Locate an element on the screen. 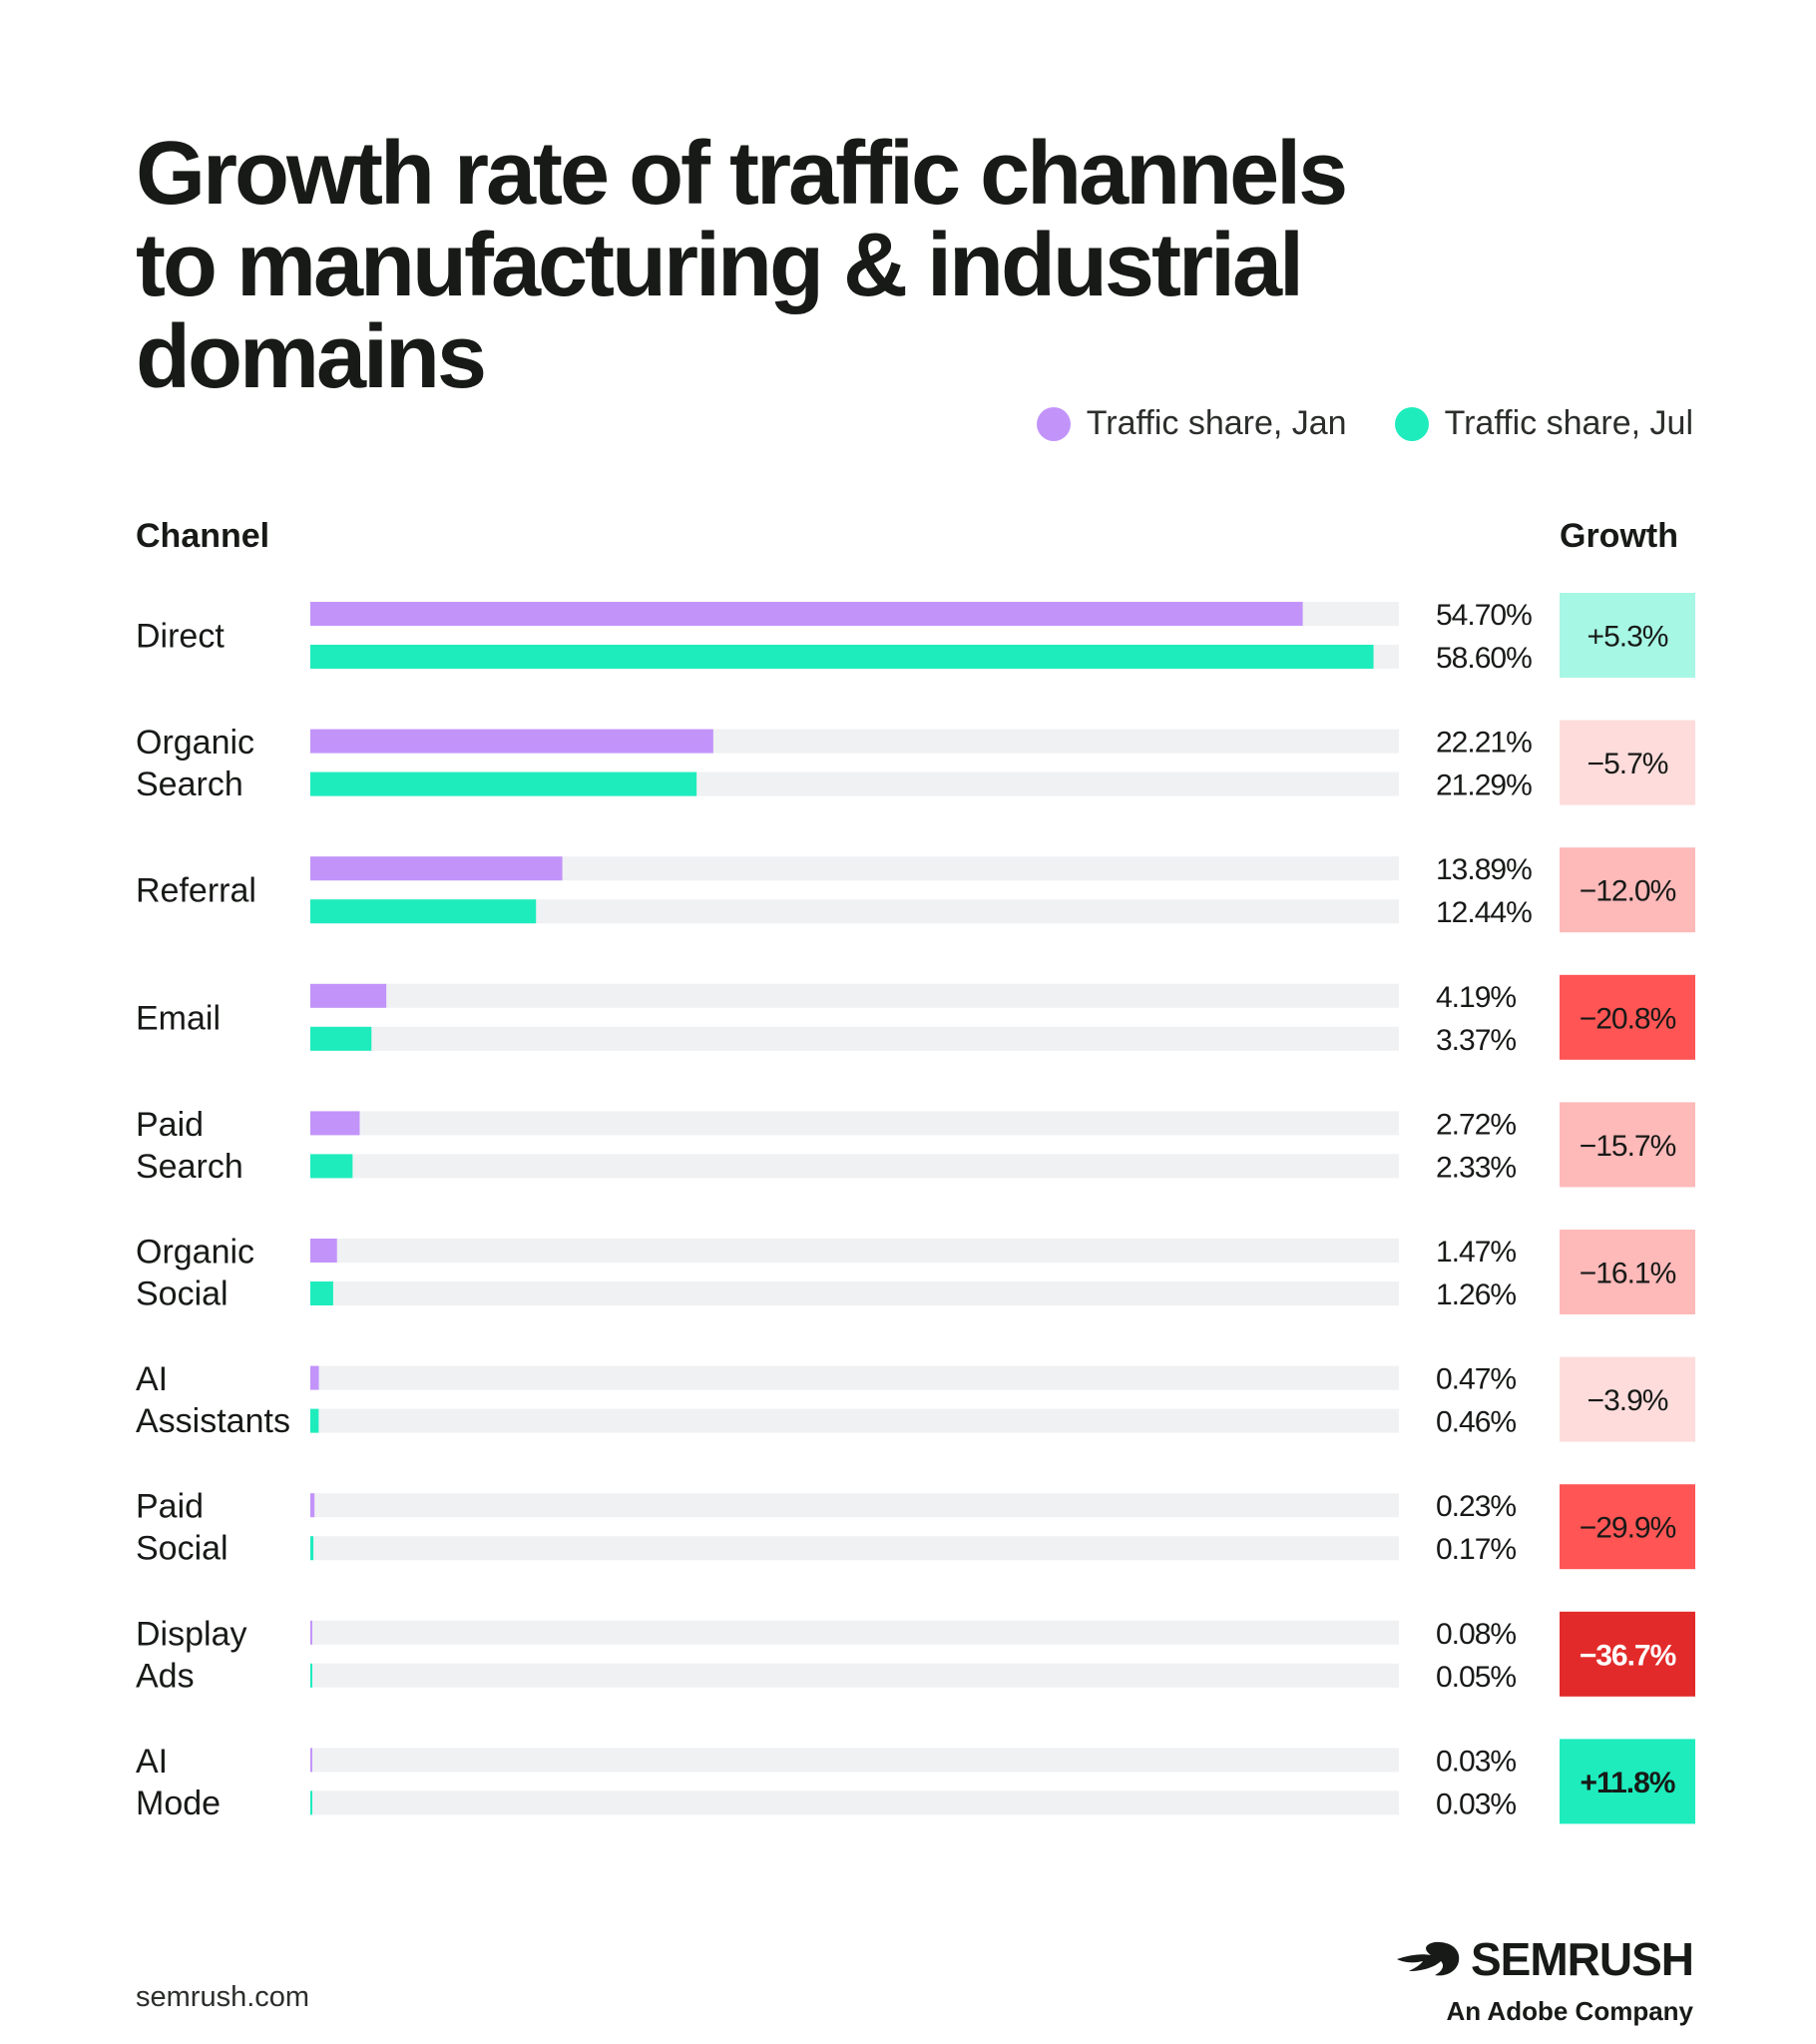 This screenshot has height=2044, width=1816. category-label-6-1: Assistants is located at coordinates (213, 1421).